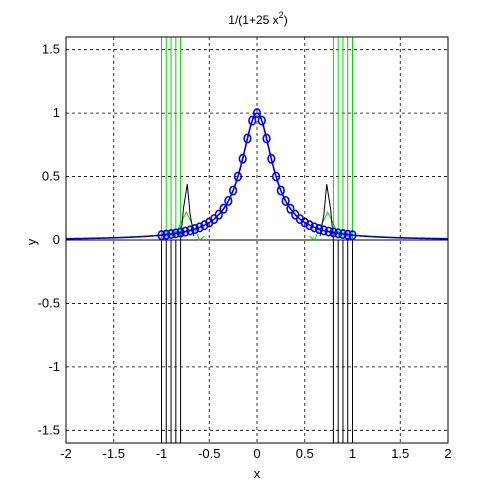  Describe the element at coordinates (51, 49) in the screenshot. I see `y-tick-label-0: 1.5` at that location.